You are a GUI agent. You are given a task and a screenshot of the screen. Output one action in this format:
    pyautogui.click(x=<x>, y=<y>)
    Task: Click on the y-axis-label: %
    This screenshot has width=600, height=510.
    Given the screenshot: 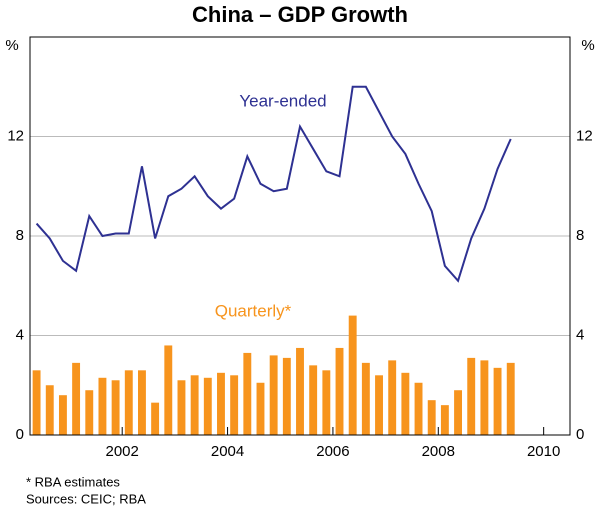 What is the action you would take?
    pyautogui.click(x=11, y=45)
    